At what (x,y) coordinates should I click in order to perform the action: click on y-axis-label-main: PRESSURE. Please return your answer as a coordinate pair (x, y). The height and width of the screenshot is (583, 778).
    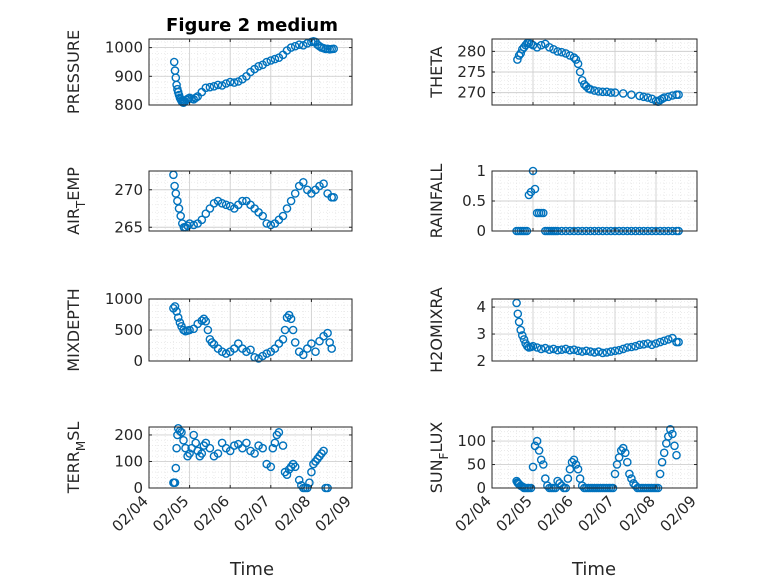
    Looking at the image, I should click on (73, 72).